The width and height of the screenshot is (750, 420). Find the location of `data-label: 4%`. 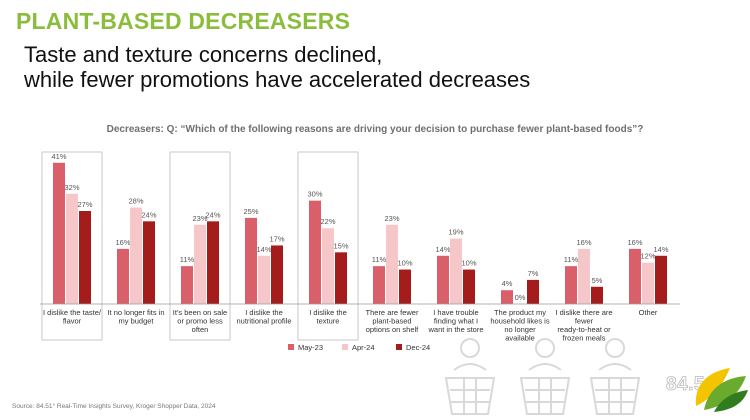

data-label: 4% is located at coordinates (507, 283).